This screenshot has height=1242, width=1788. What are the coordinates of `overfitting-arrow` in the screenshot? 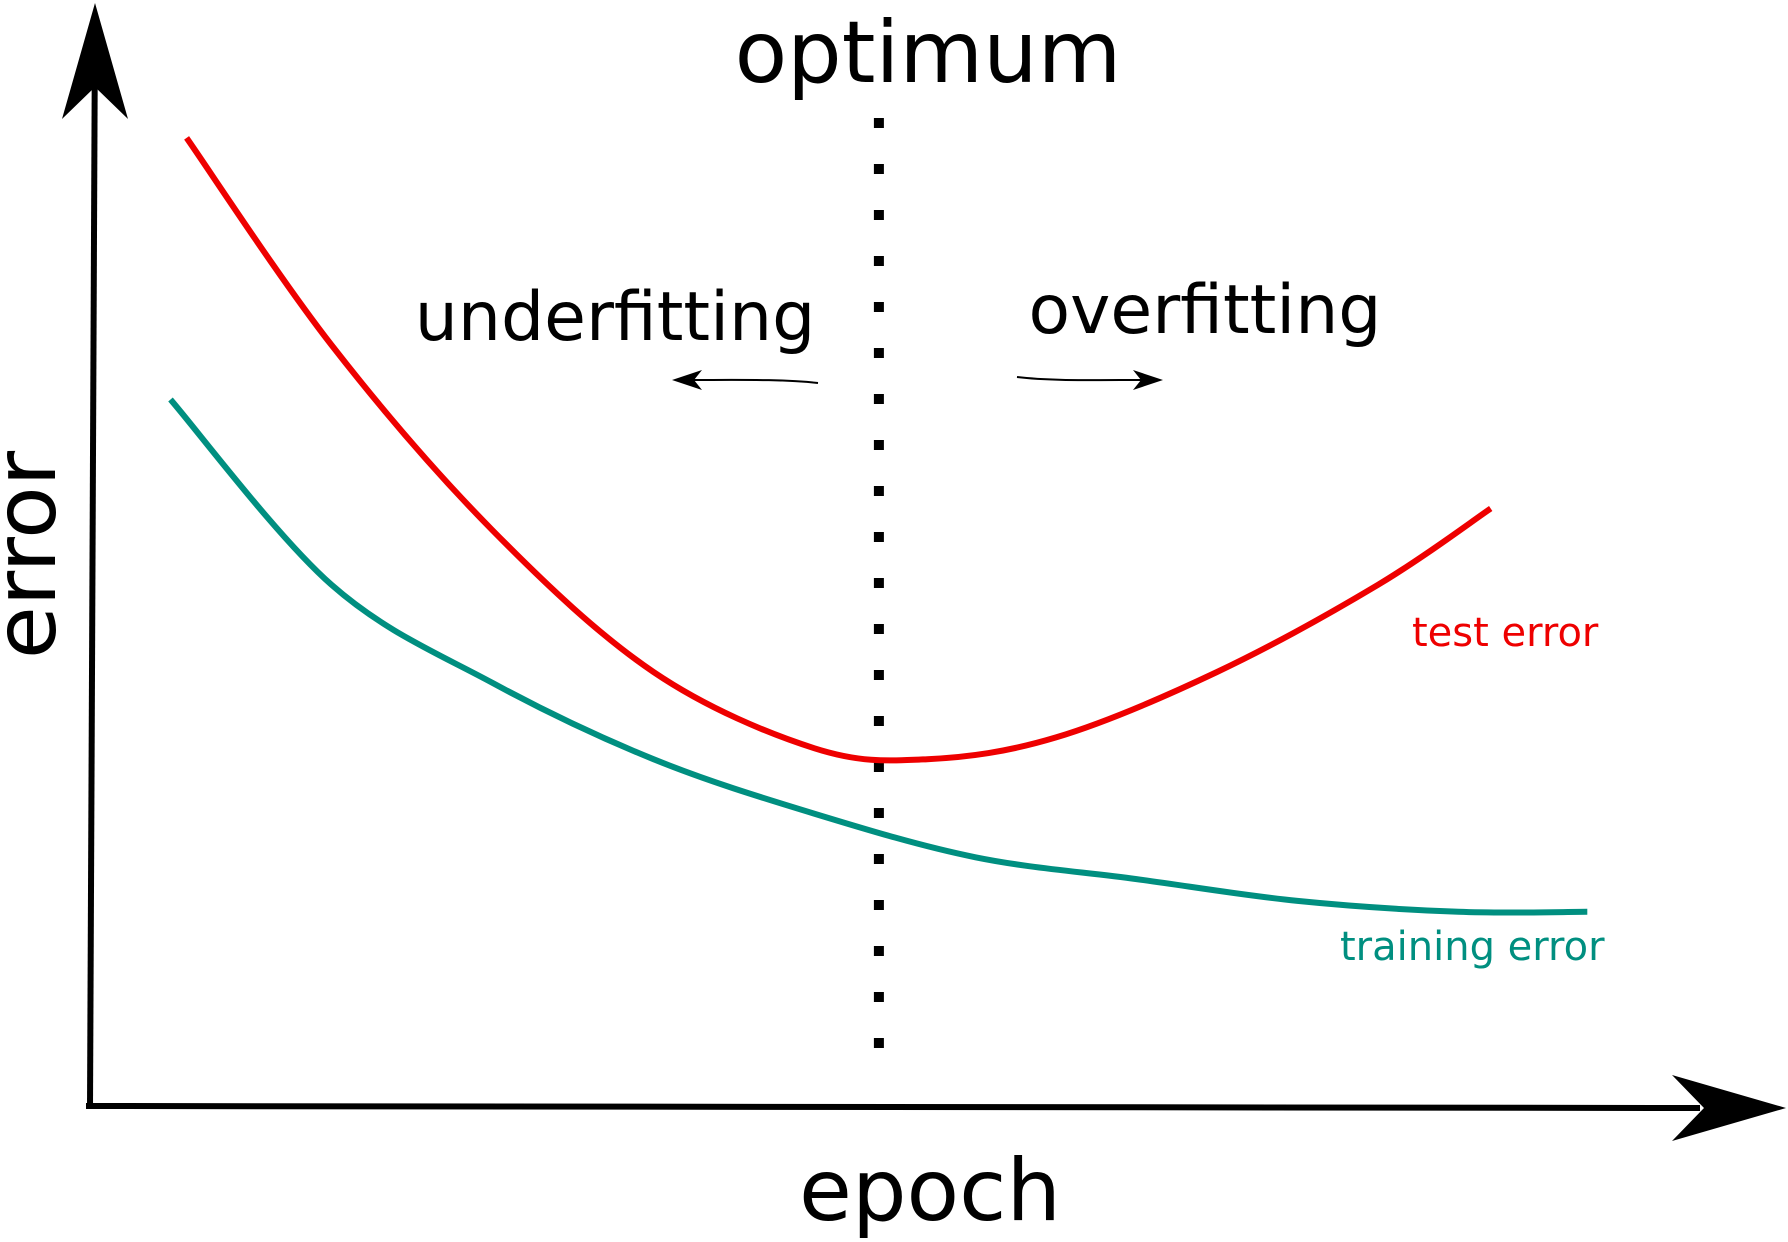 It's located at (1083, 378).